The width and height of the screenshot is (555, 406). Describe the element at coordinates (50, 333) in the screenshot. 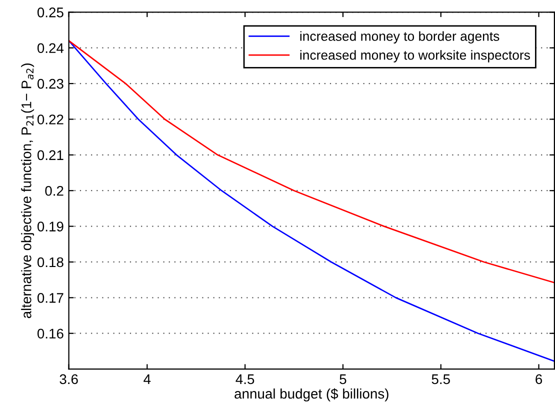

I see `y-tick-label: 0.16` at that location.